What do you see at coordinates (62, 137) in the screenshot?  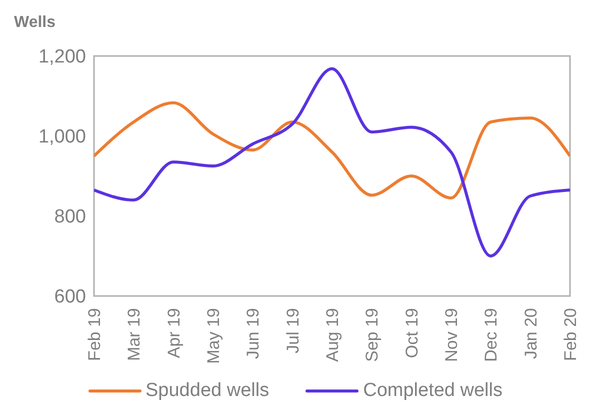 I see `y-tick-label: 1,000` at bounding box center [62, 137].